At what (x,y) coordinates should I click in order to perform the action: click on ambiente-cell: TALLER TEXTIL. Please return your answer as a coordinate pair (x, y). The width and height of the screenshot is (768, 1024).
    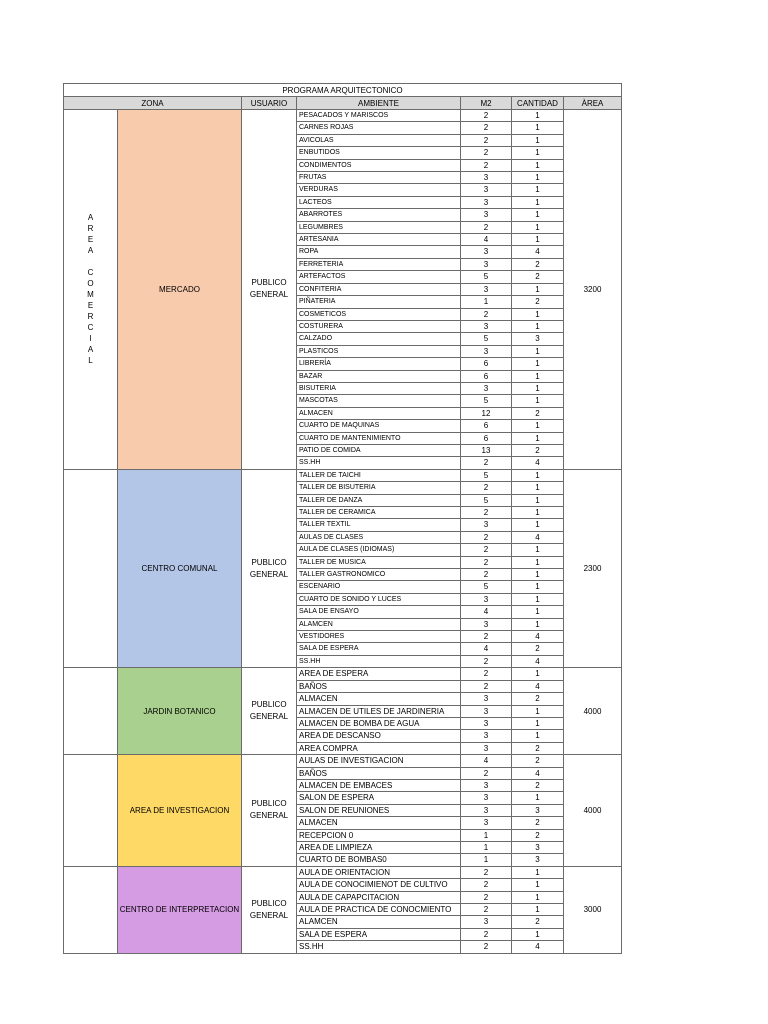
    Looking at the image, I should click on (378, 525).